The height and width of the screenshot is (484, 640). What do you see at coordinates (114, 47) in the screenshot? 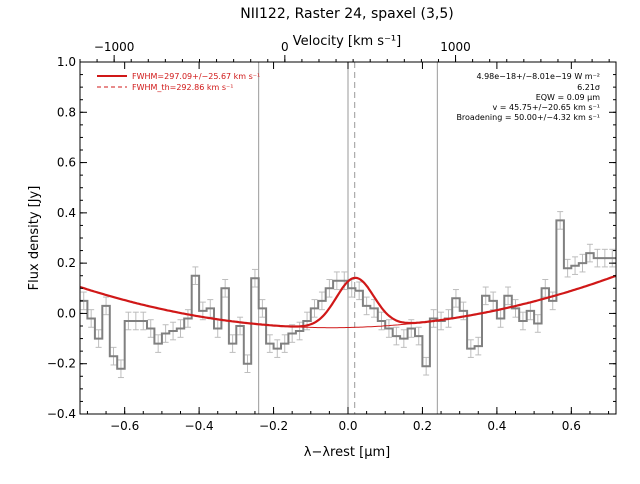
I see `top-tick-label: −1000` at bounding box center [114, 47].